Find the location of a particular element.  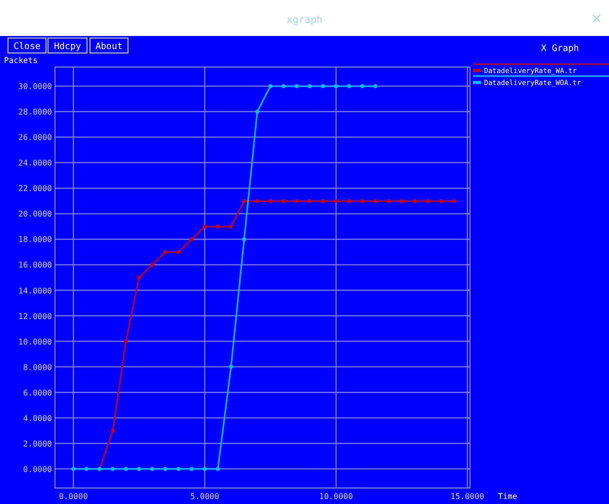

text: Hdcpy is located at coordinates (68, 47).